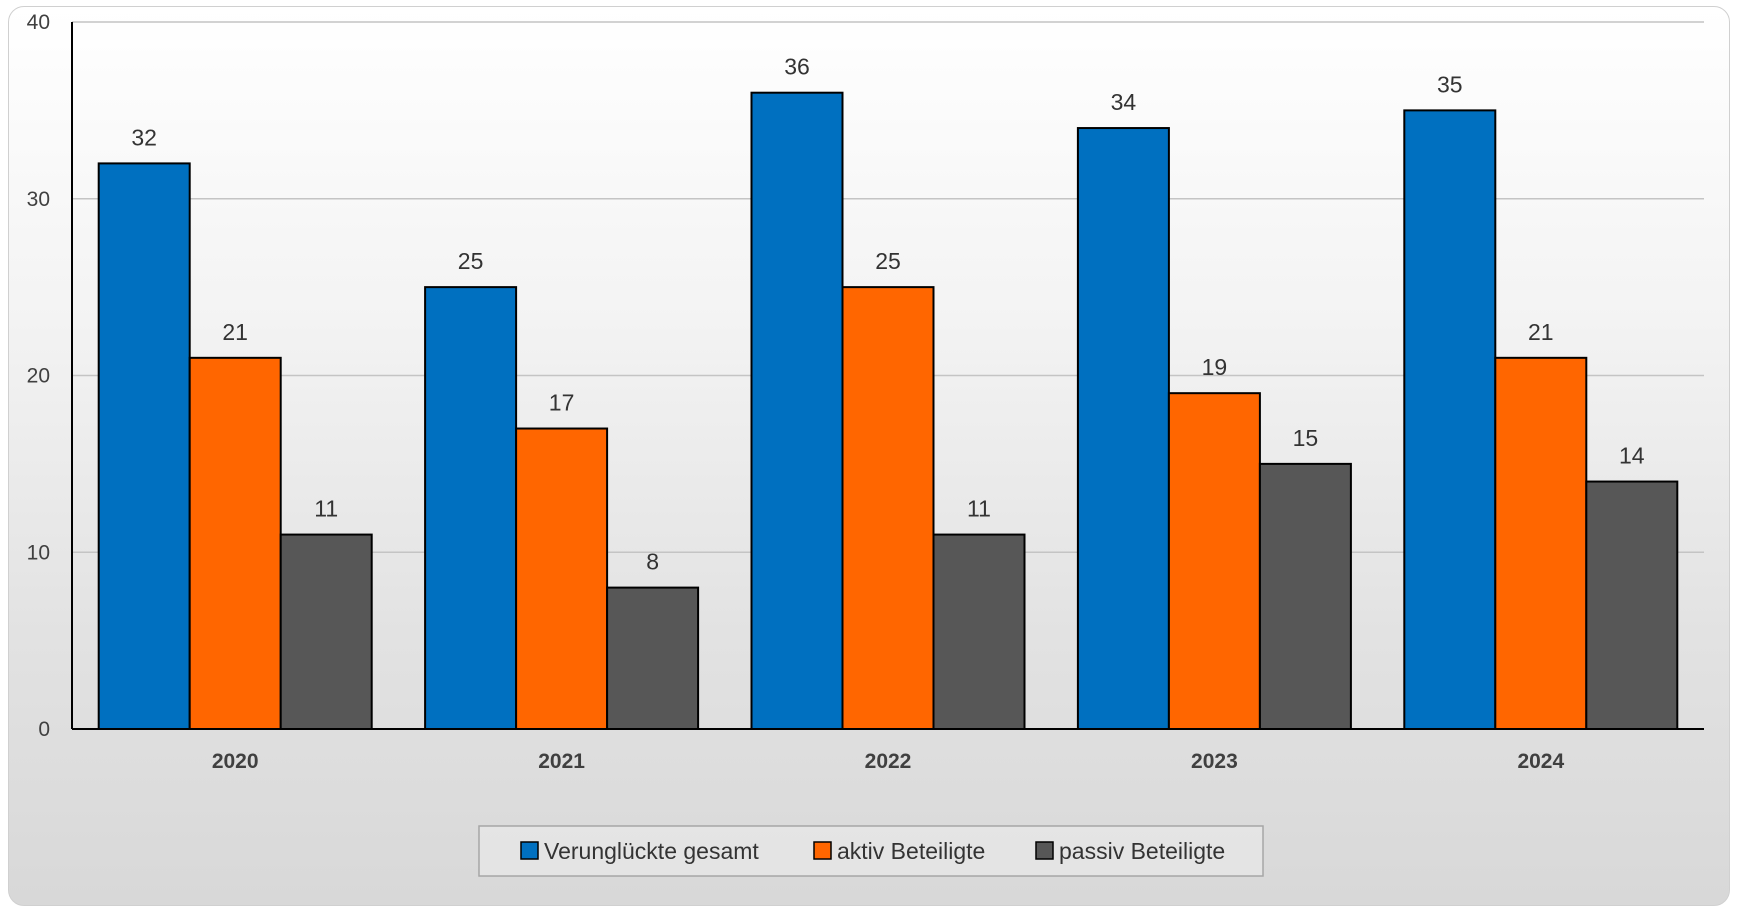 This screenshot has width=1739, height=906. What do you see at coordinates (1306, 438) in the screenshot?
I see `data-label: 15` at bounding box center [1306, 438].